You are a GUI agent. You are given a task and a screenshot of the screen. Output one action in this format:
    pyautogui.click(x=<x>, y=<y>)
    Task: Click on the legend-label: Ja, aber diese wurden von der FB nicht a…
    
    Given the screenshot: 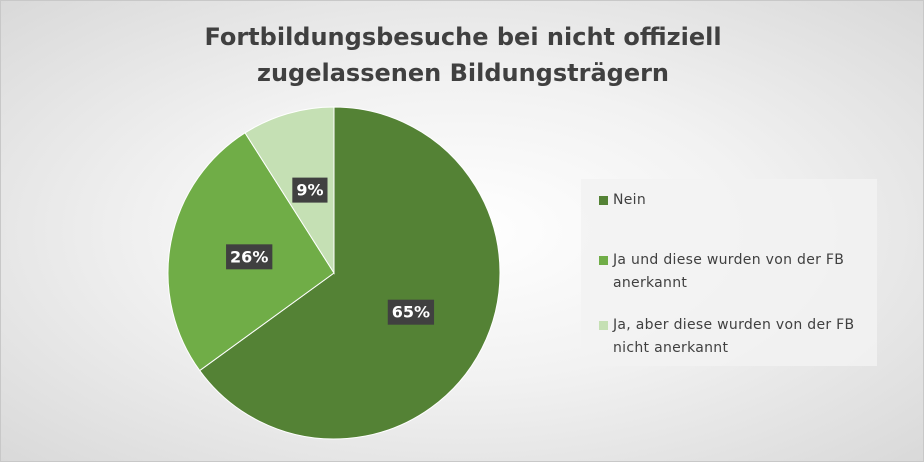 What is the action you would take?
    pyautogui.click(x=734, y=336)
    